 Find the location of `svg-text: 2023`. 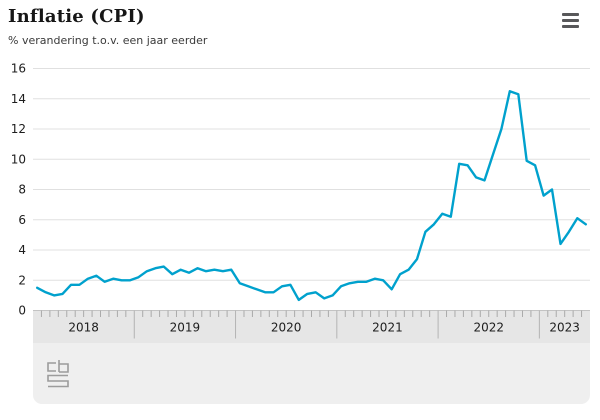

svg-text: 2023 is located at coordinates (564, 328).